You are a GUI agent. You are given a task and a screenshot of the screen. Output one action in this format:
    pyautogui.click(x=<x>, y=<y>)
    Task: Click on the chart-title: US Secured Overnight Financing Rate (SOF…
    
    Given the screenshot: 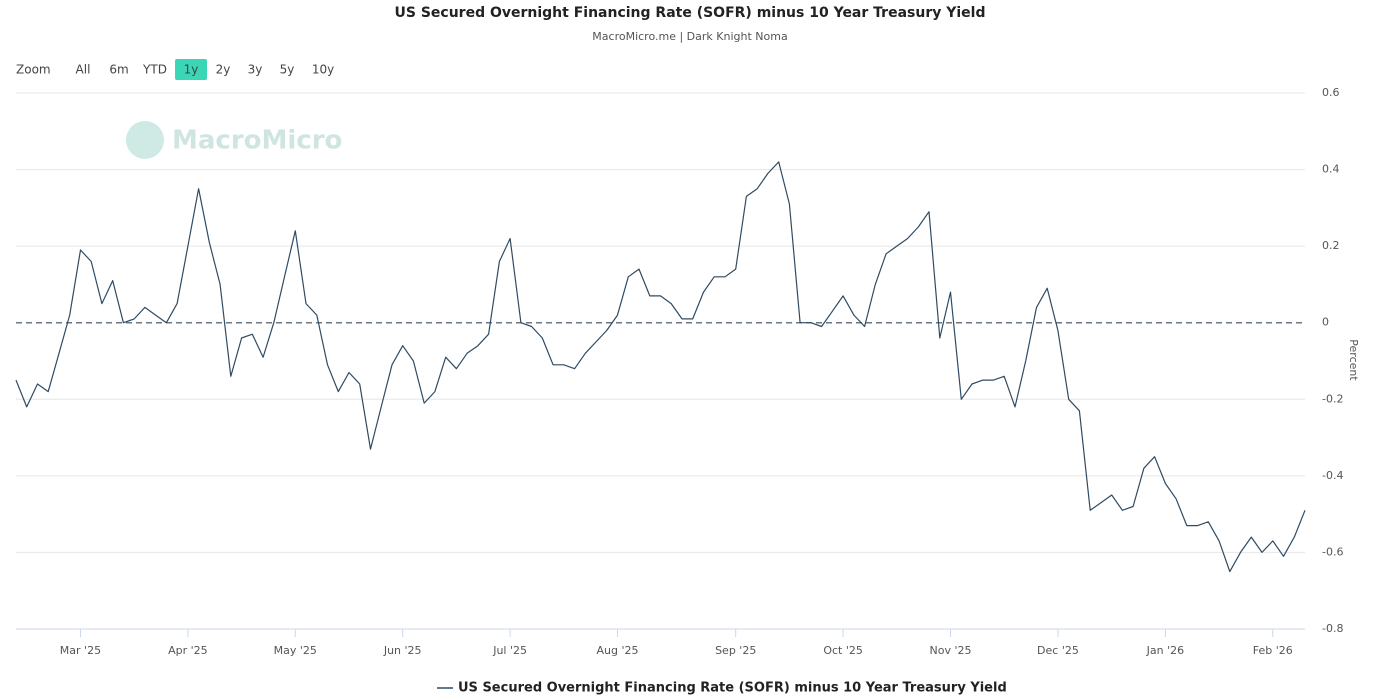 What is the action you would take?
    pyautogui.click(x=690, y=13)
    